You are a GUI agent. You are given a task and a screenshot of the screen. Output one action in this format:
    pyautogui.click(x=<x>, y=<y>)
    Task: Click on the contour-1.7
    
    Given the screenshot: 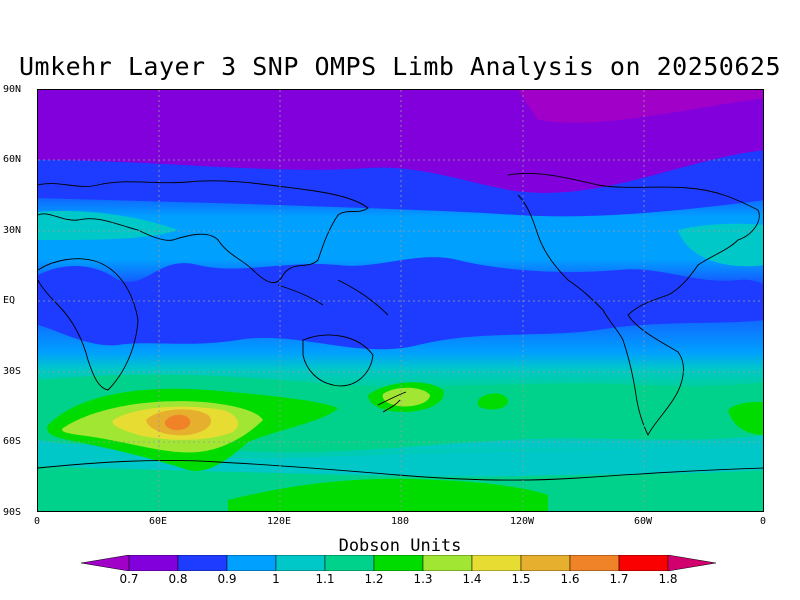 What is the action you would take?
    pyautogui.click(x=177, y=422)
    